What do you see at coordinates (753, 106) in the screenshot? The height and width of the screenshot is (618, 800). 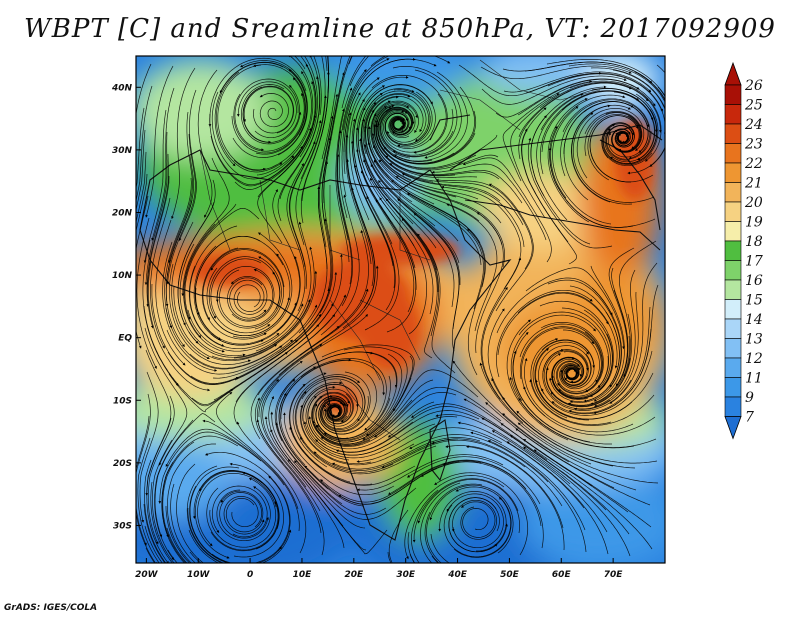 I see `colorbar-label: 25` at bounding box center [753, 106].